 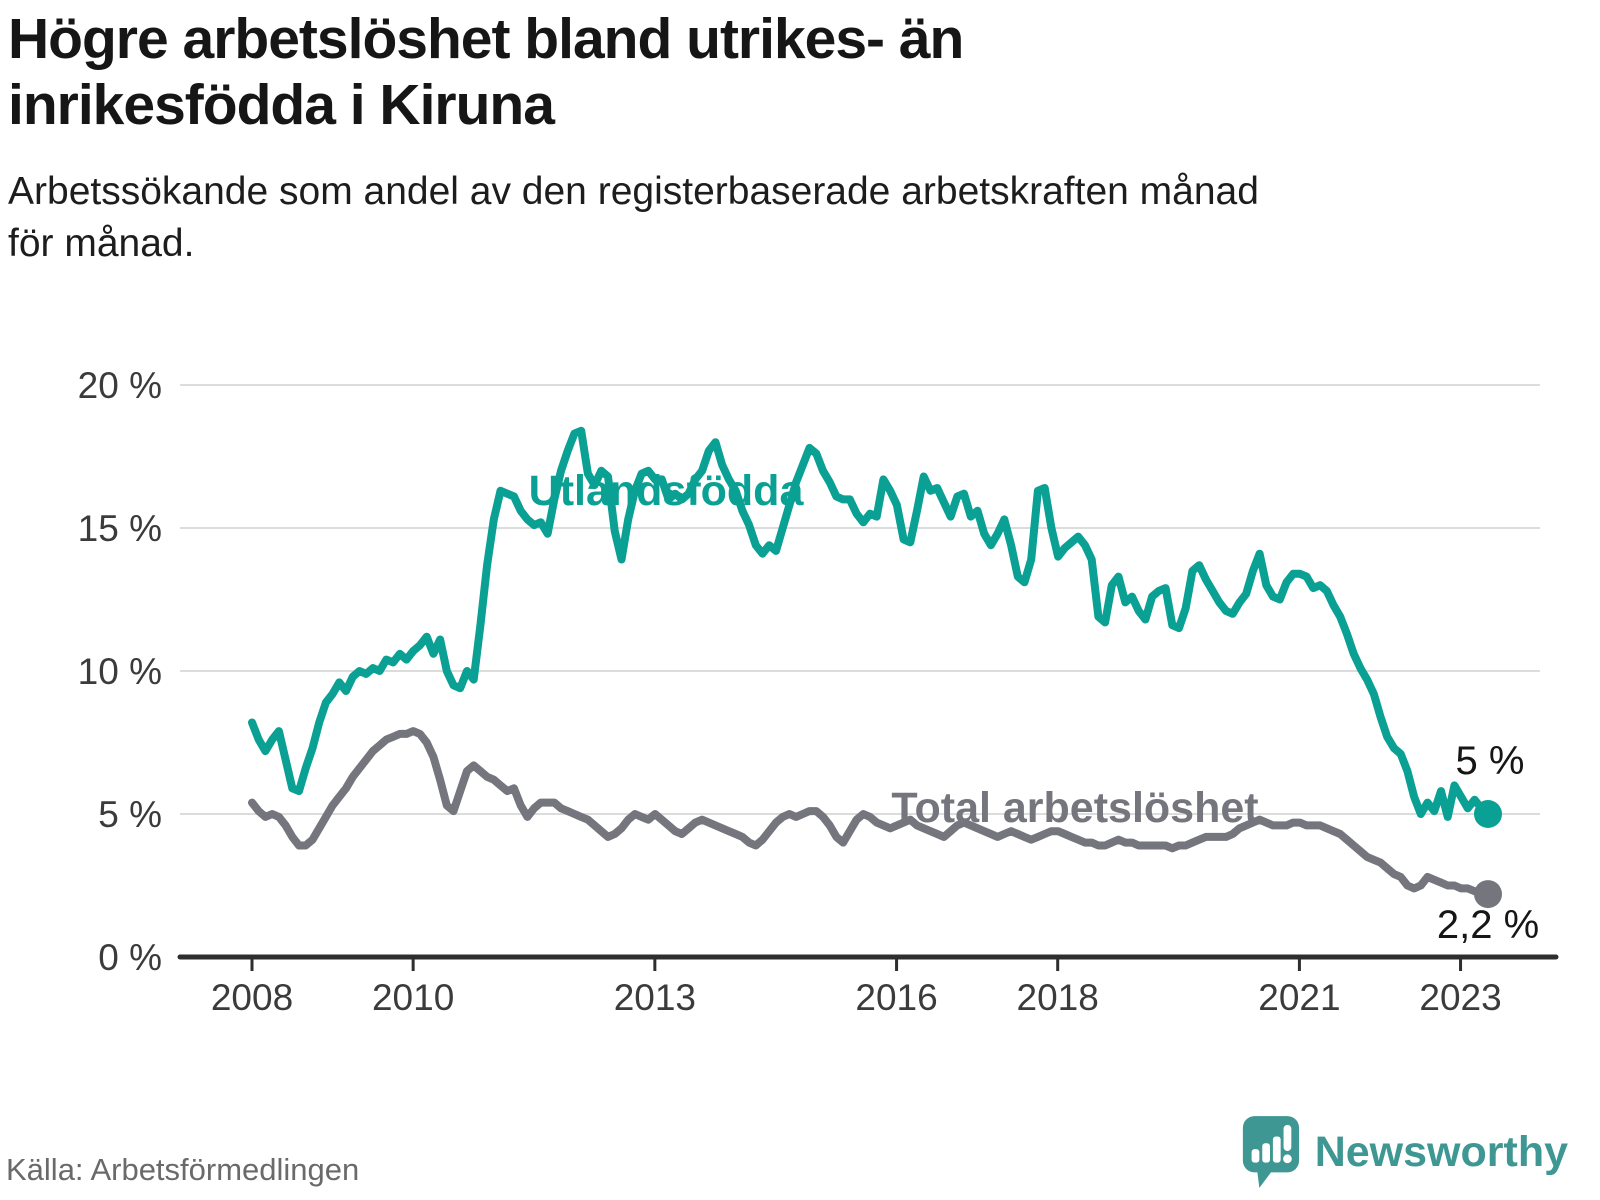 I want to click on exclamation-bar, so click(x=1287, y=1138).